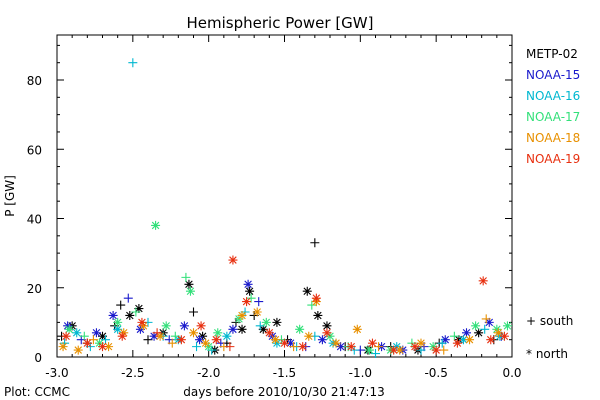 The height and width of the screenshot is (400, 600). What do you see at coordinates (34, 81) in the screenshot?
I see `y-tick-label: 80` at bounding box center [34, 81].